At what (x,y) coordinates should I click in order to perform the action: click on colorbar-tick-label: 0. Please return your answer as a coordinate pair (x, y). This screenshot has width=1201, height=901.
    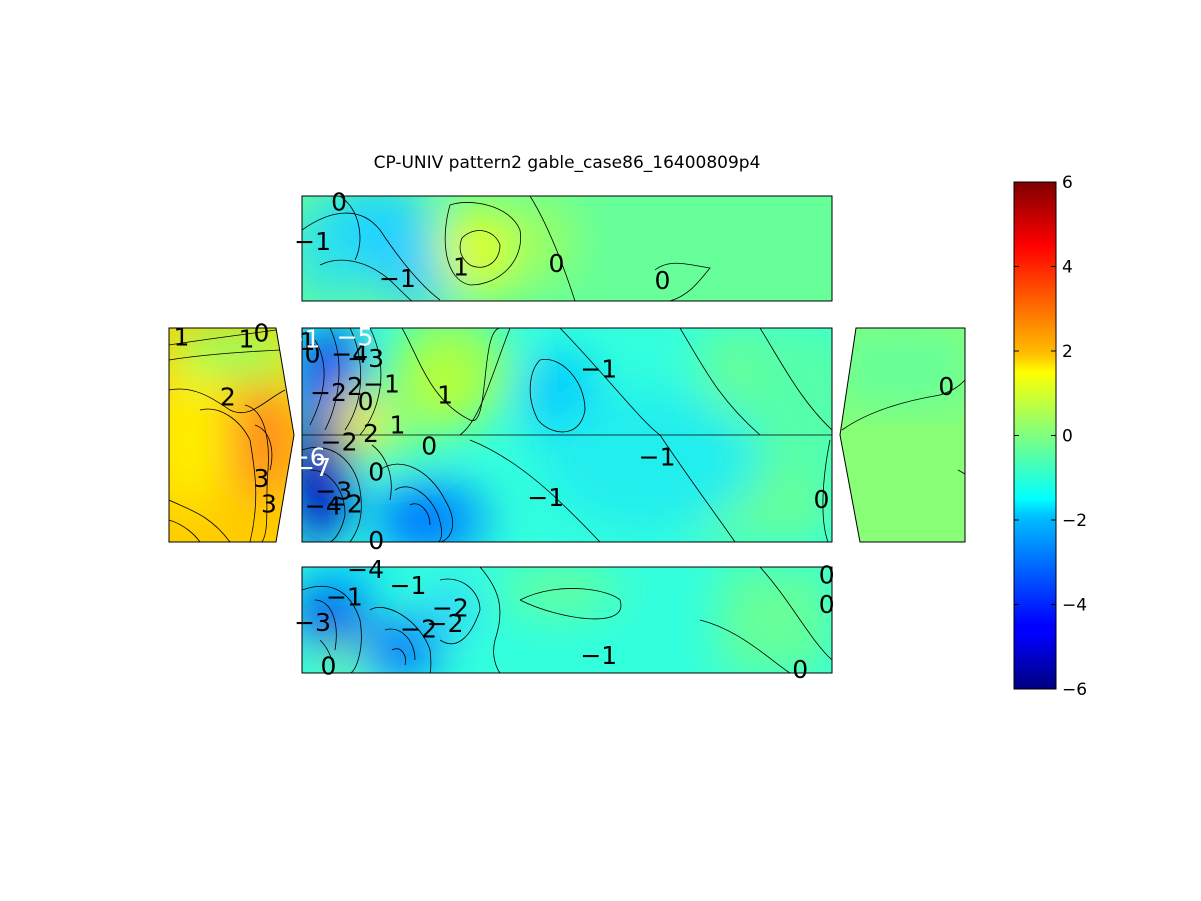
    Looking at the image, I should click on (1067, 437).